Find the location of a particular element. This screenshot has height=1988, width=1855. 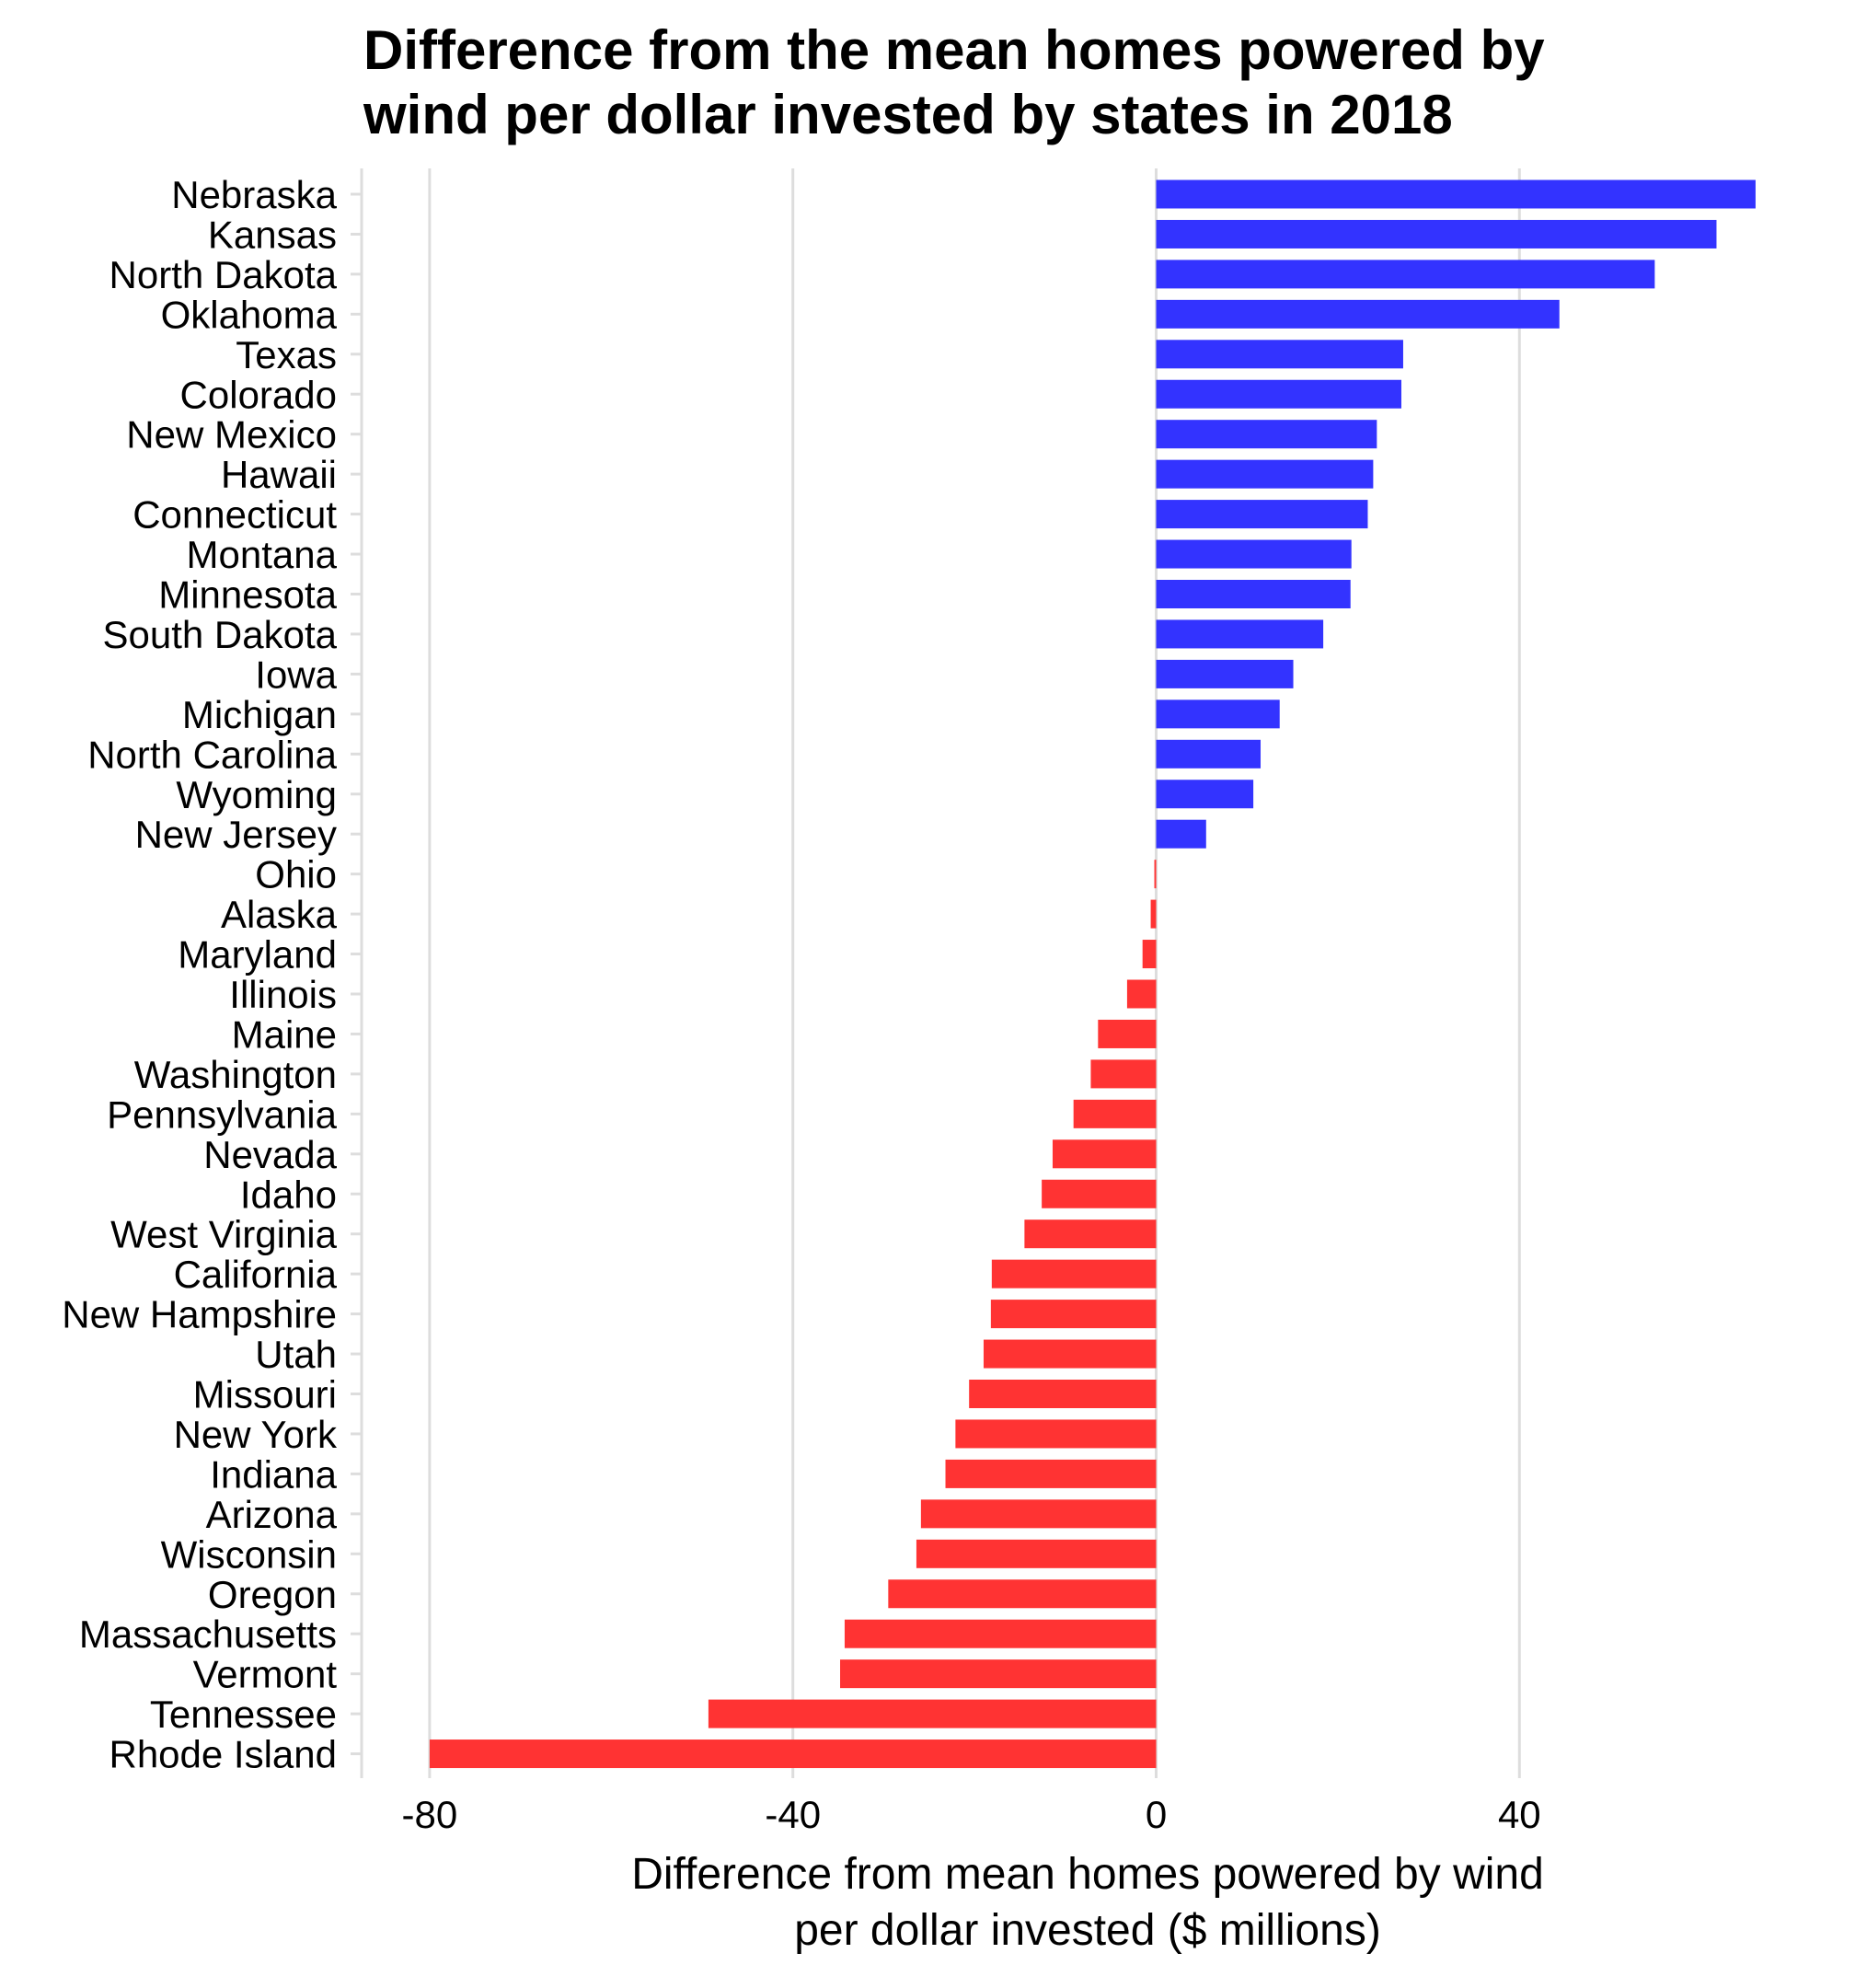

bar-vermont is located at coordinates (998, 1674).